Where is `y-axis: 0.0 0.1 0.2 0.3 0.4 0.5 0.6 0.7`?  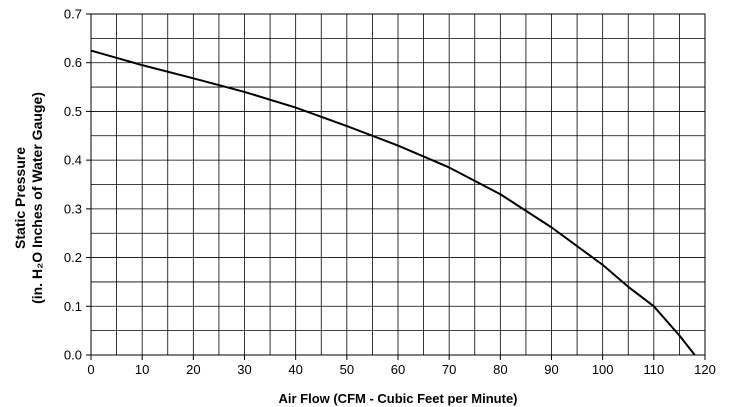
y-axis: 0.0 0.1 0.2 0.3 0.4 0.5 0.6 0.7 is located at coordinates (77, 185).